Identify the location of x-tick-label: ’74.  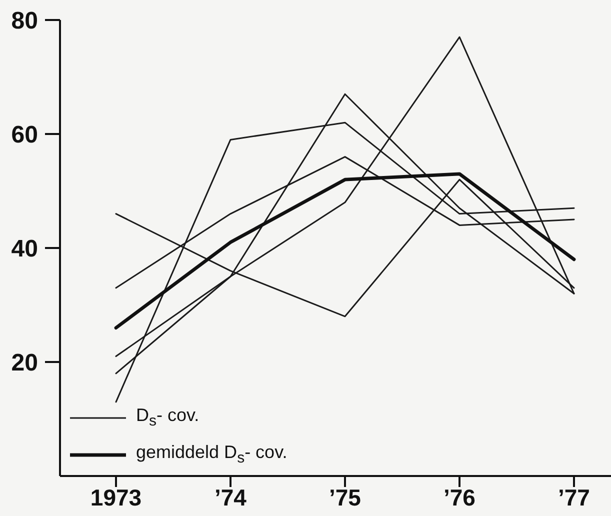
(230, 497).